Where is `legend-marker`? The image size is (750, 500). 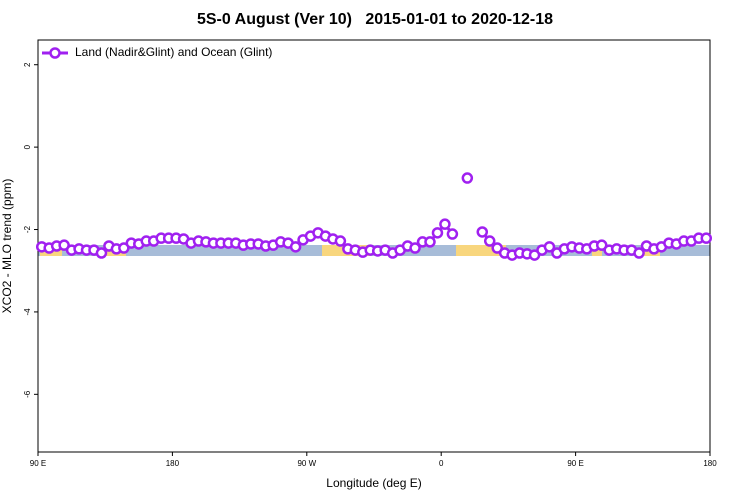 legend-marker is located at coordinates (55, 53).